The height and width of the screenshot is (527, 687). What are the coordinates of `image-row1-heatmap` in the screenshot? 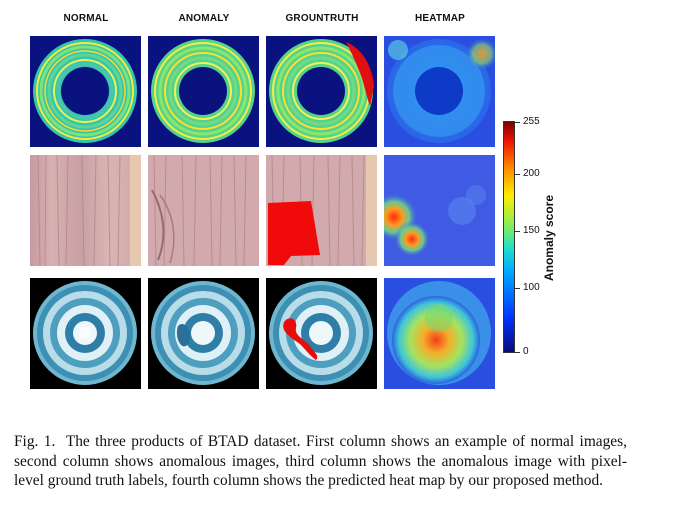 It's located at (439, 91).